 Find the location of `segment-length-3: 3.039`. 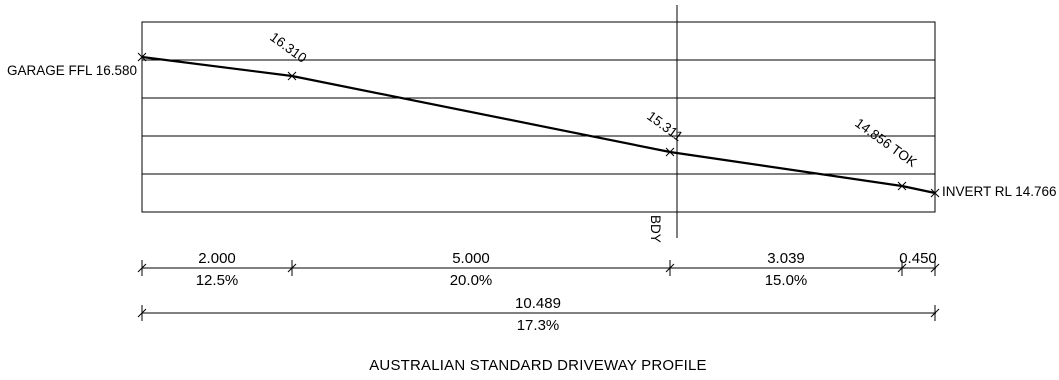

segment-length-3: 3.039 is located at coordinates (786, 258).